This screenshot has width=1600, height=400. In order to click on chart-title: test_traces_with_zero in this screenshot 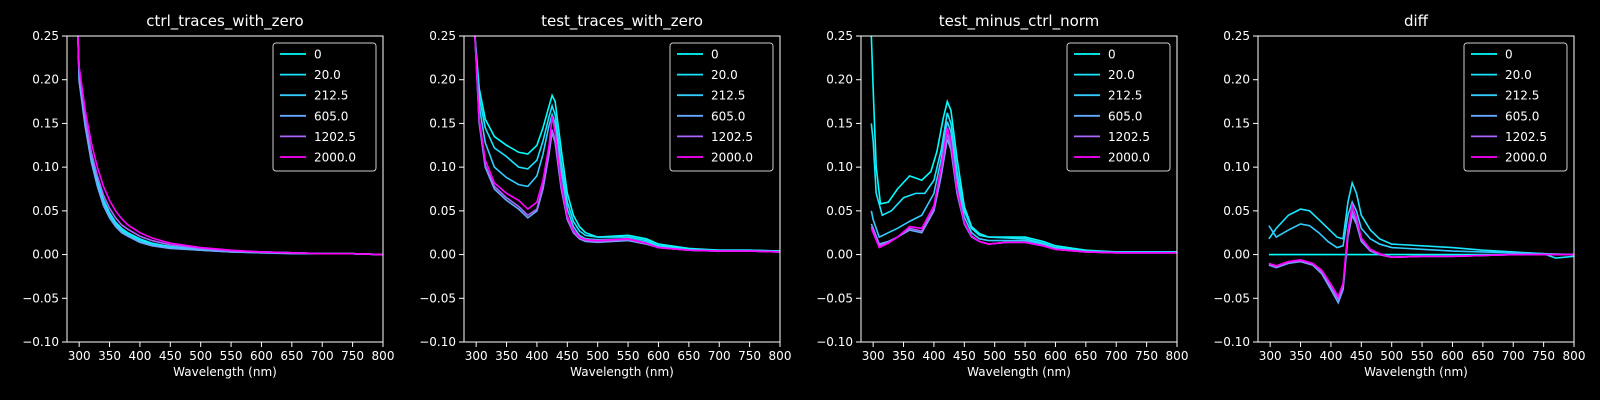, I will do `click(622, 21)`.